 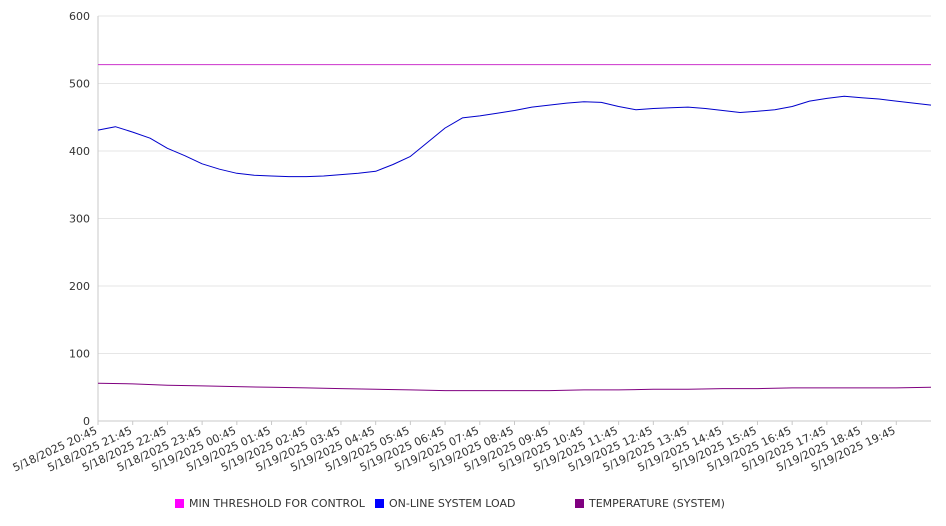 I want to click on series-line-temperature-system, so click(x=514, y=387).